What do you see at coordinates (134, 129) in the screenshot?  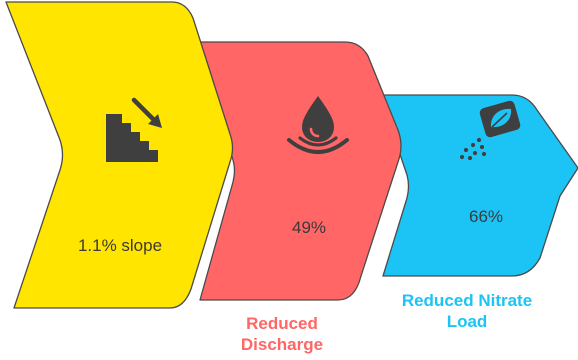 I see `stairs-down-arrow-icon` at bounding box center [134, 129].